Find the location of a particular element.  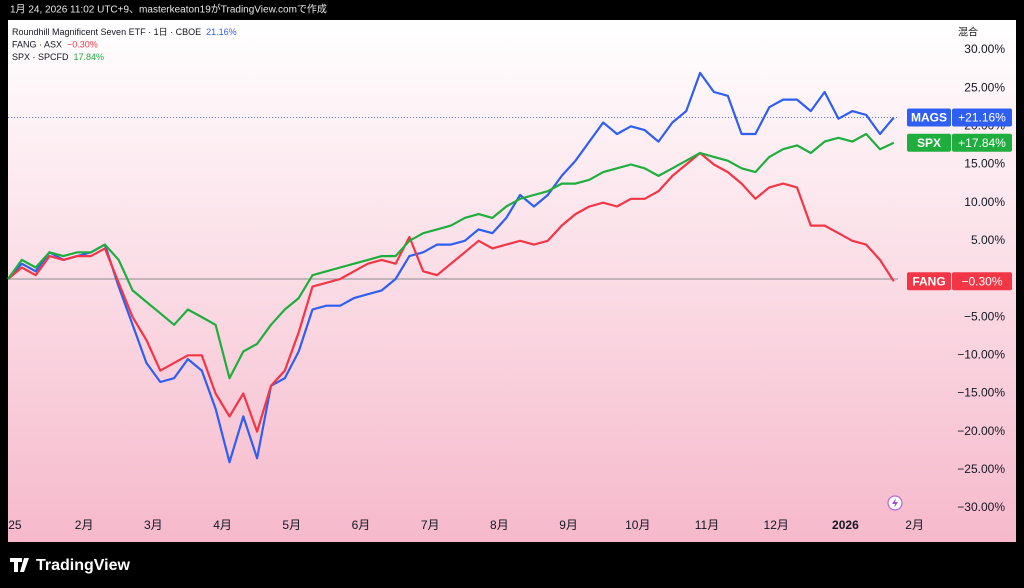

badge-value: −0.30% is located at coordinates (981, 281).